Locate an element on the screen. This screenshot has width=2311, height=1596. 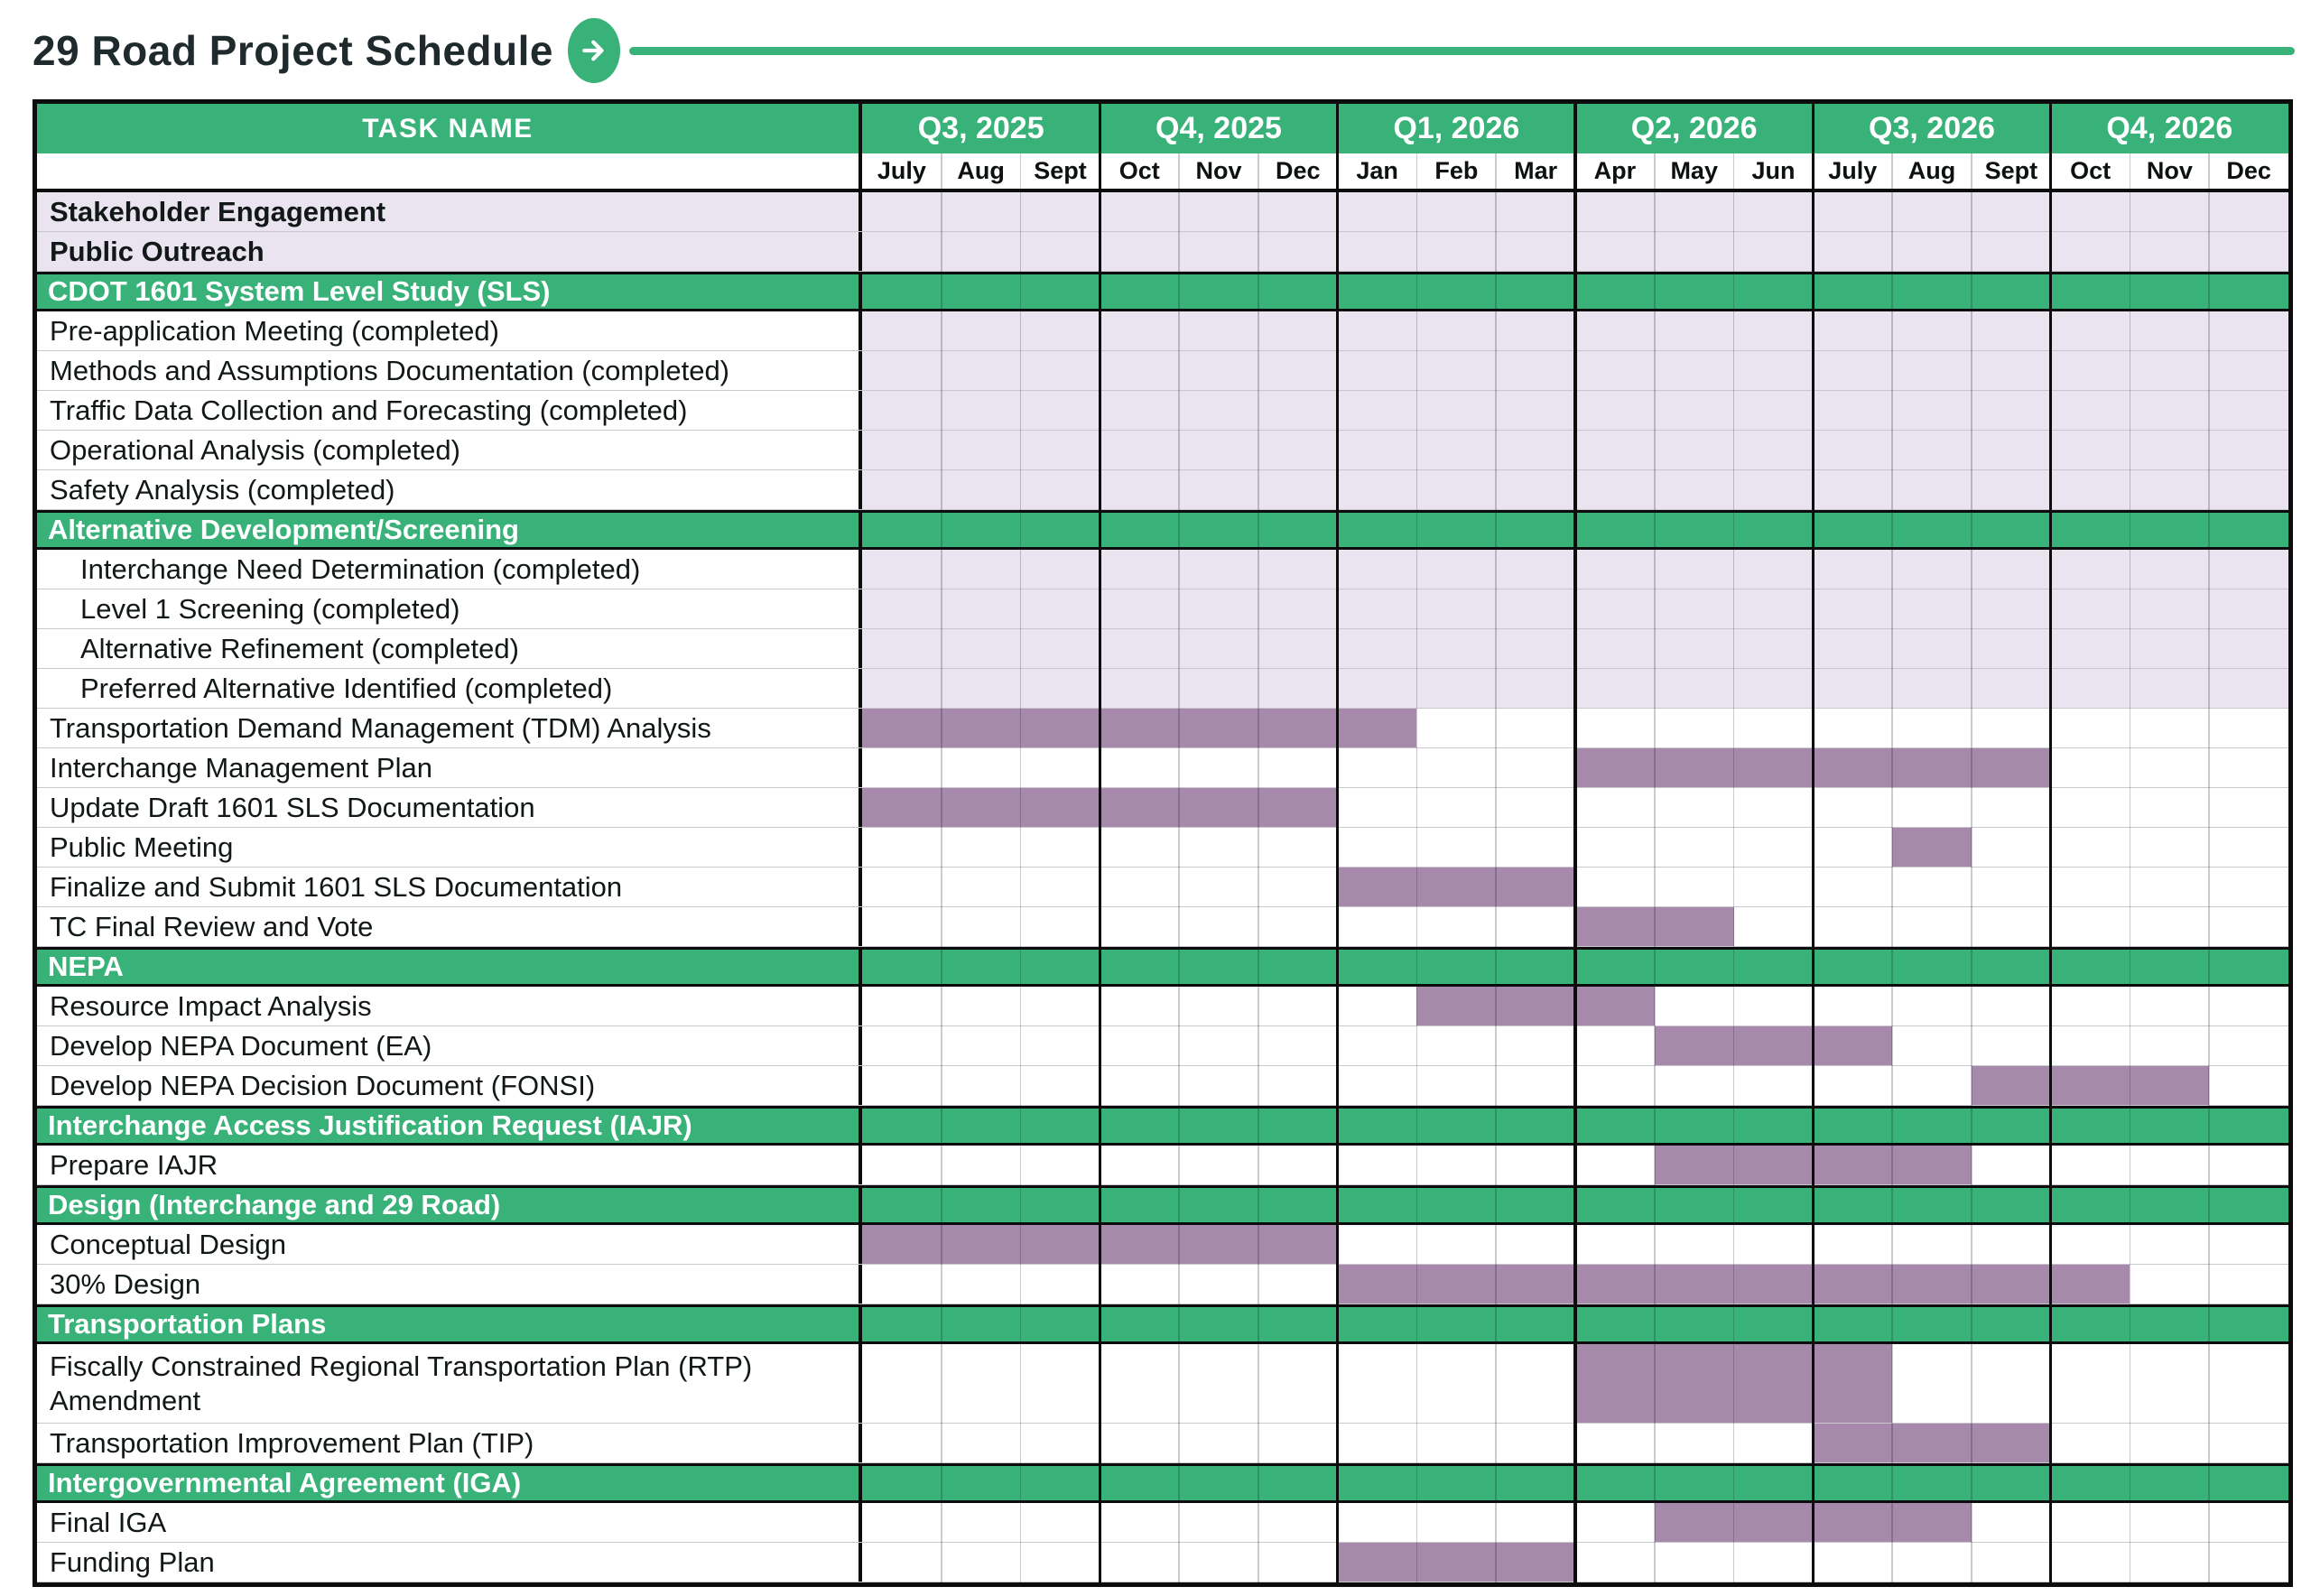
task-row: Funding Plan is located at coordinates (1162, 1562).